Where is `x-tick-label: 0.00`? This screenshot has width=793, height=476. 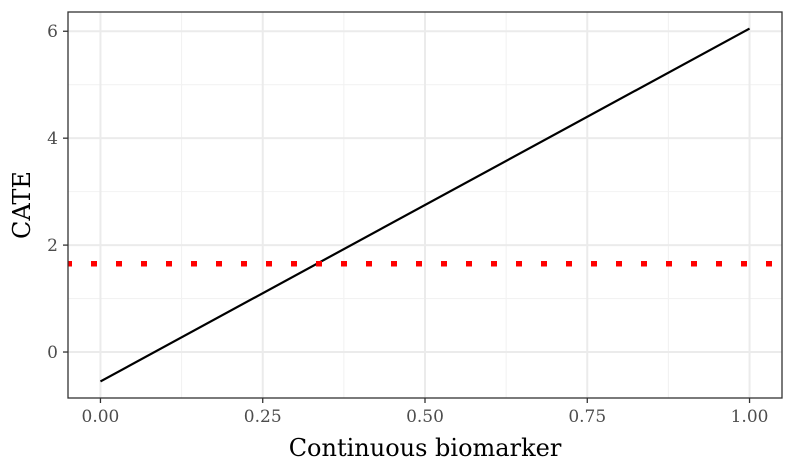 x-tick-label: 0.00 is located at coordinates (101, 417).